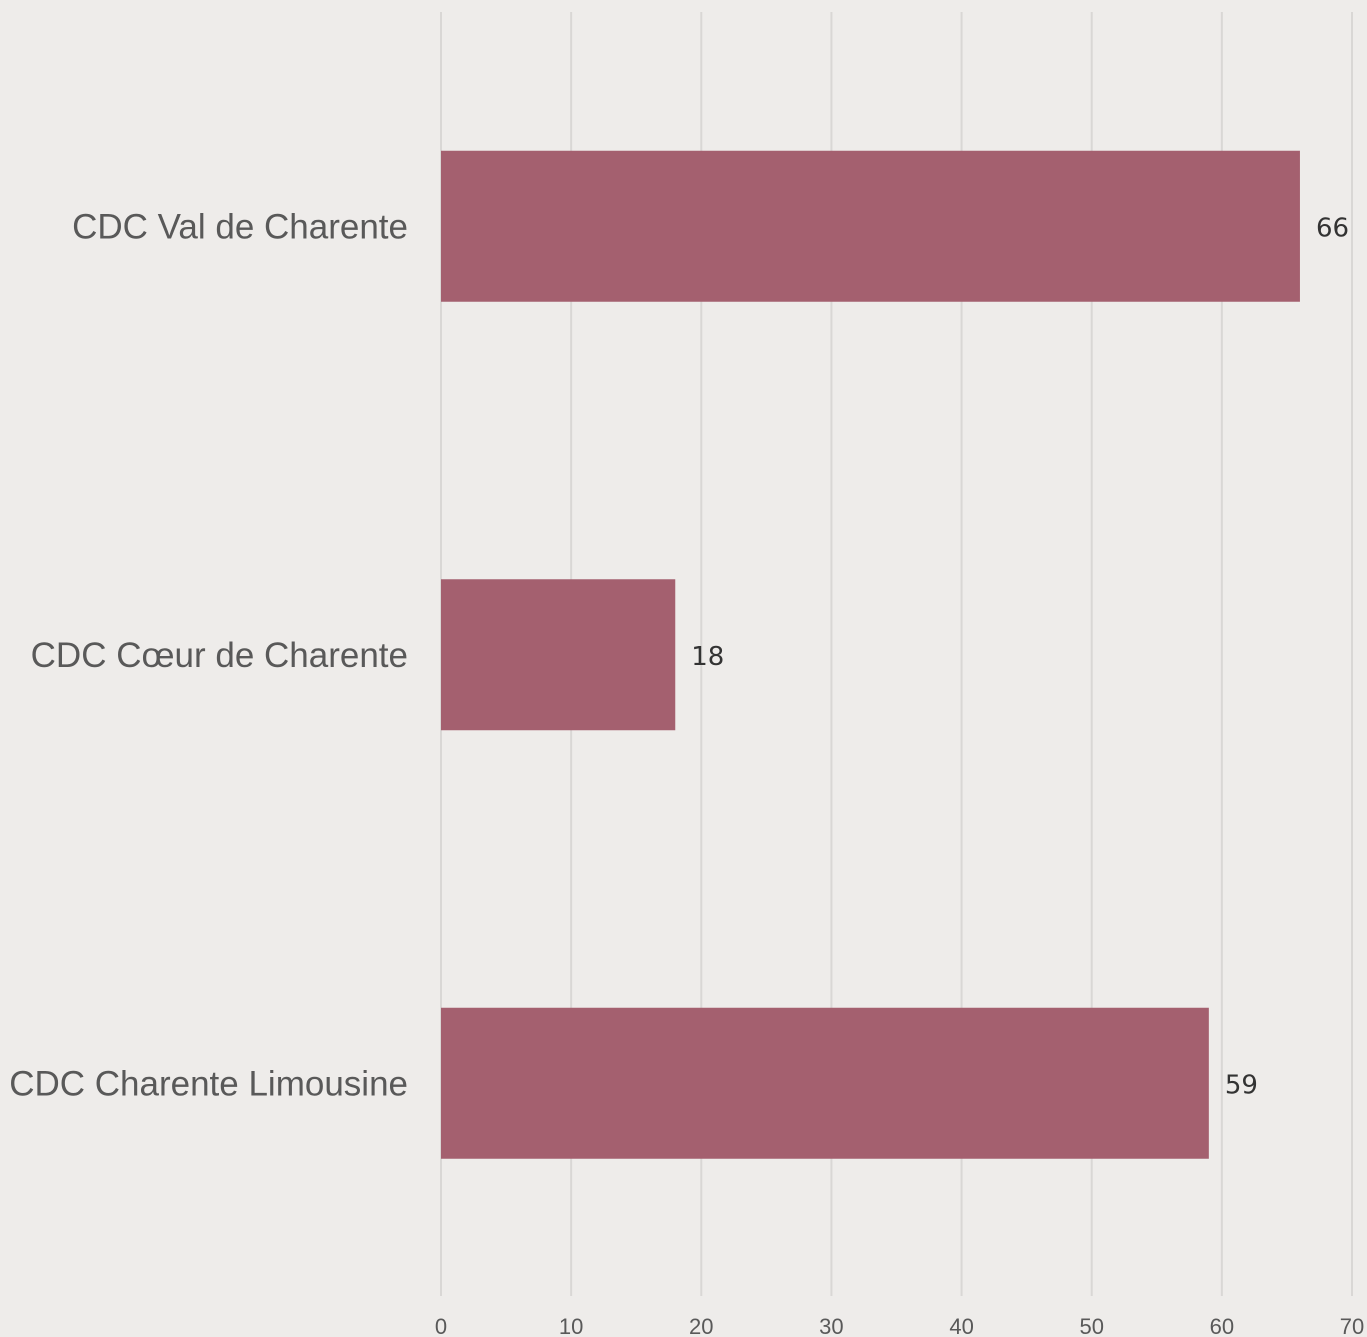  Describe the element at coordinates (831, 1325) in the screenshot. I see `x-tick-label: 30` at that location.